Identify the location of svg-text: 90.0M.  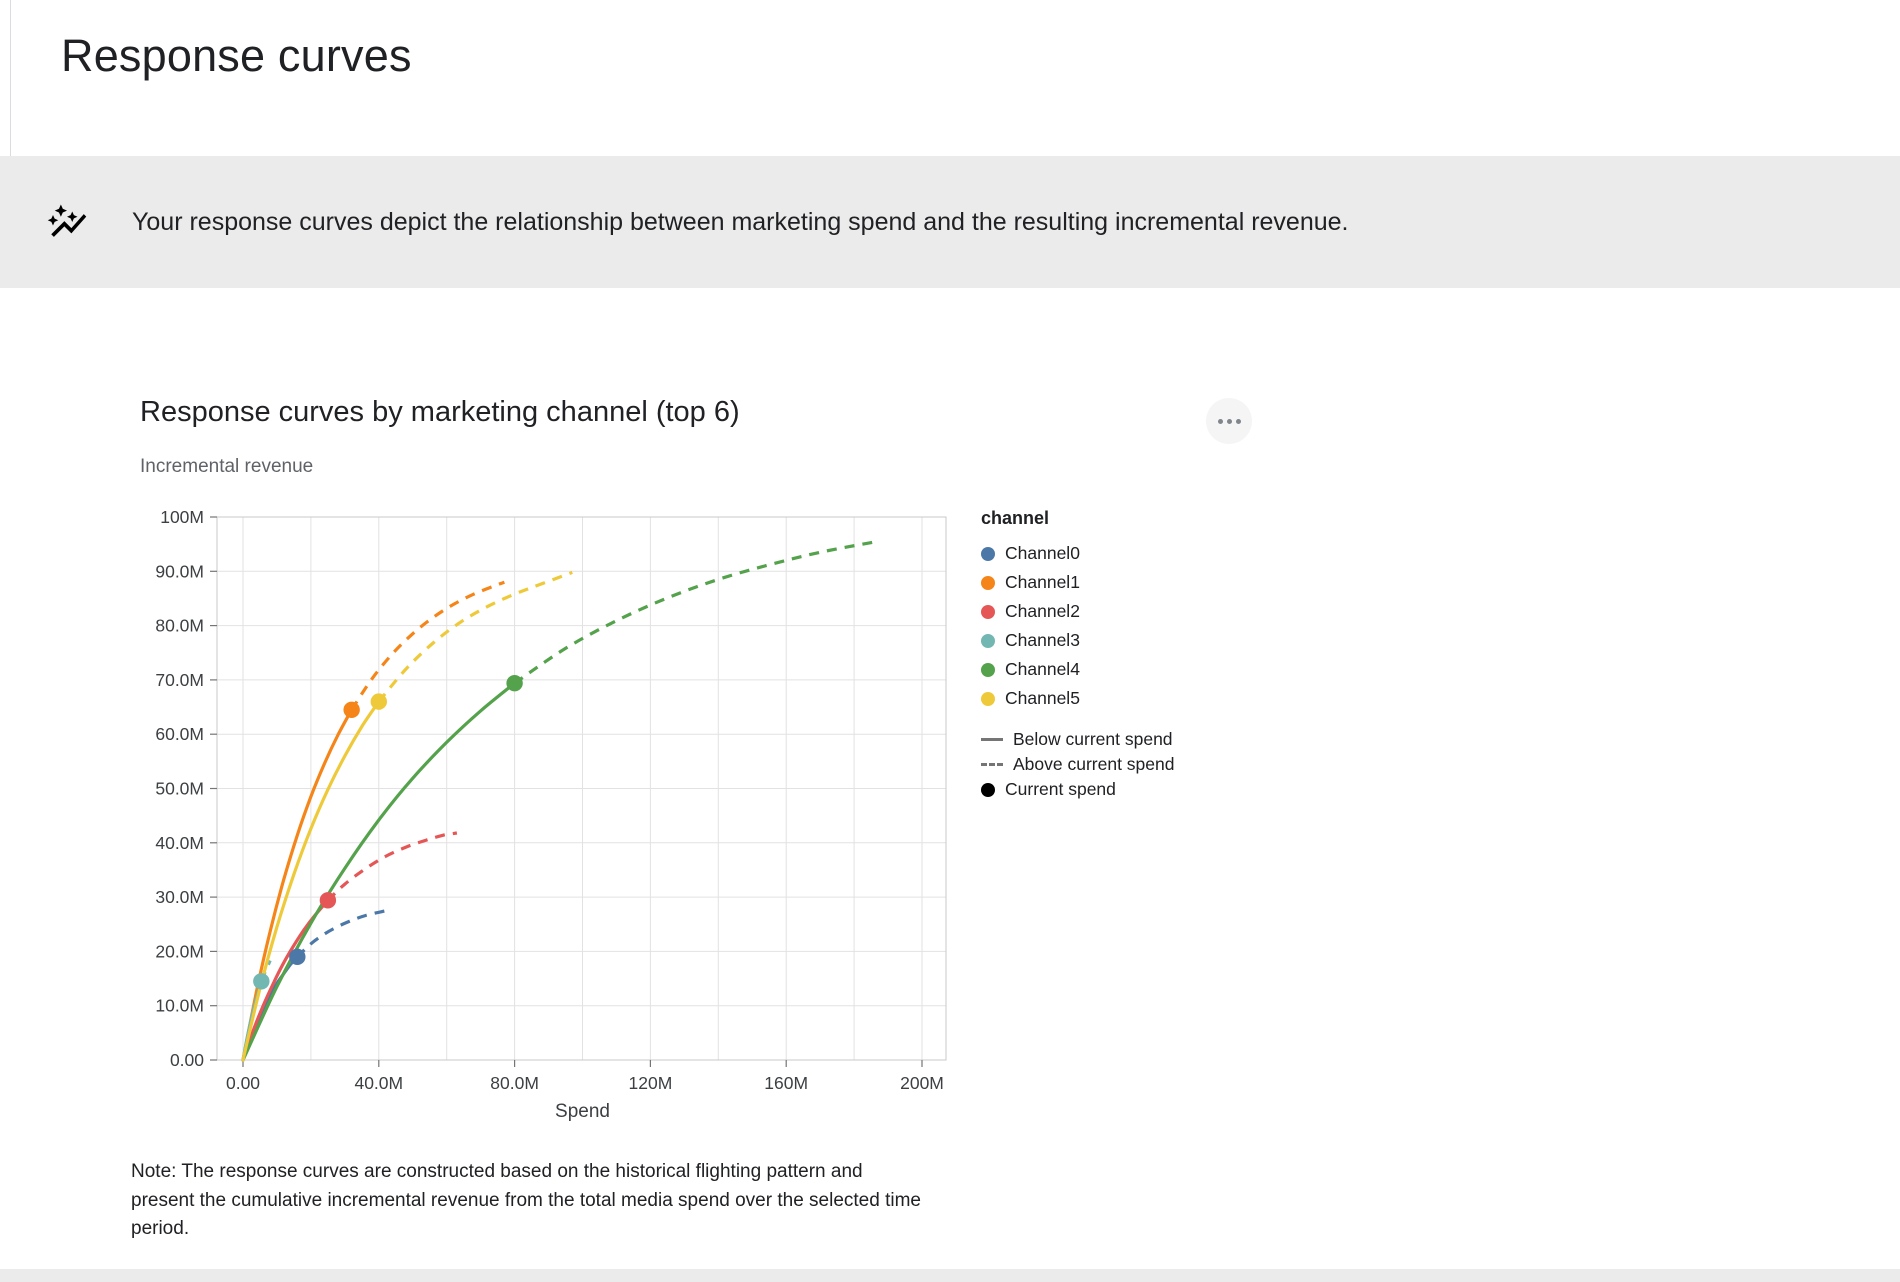
(179, 571).